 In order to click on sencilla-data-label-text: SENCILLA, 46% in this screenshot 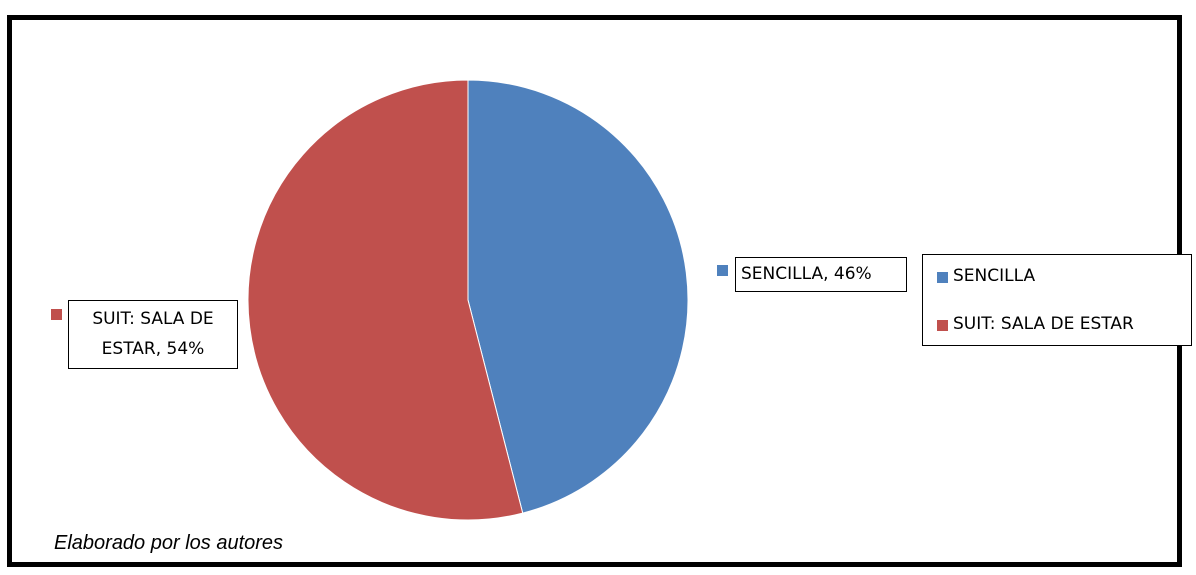, I will do `click(806, 274)`.